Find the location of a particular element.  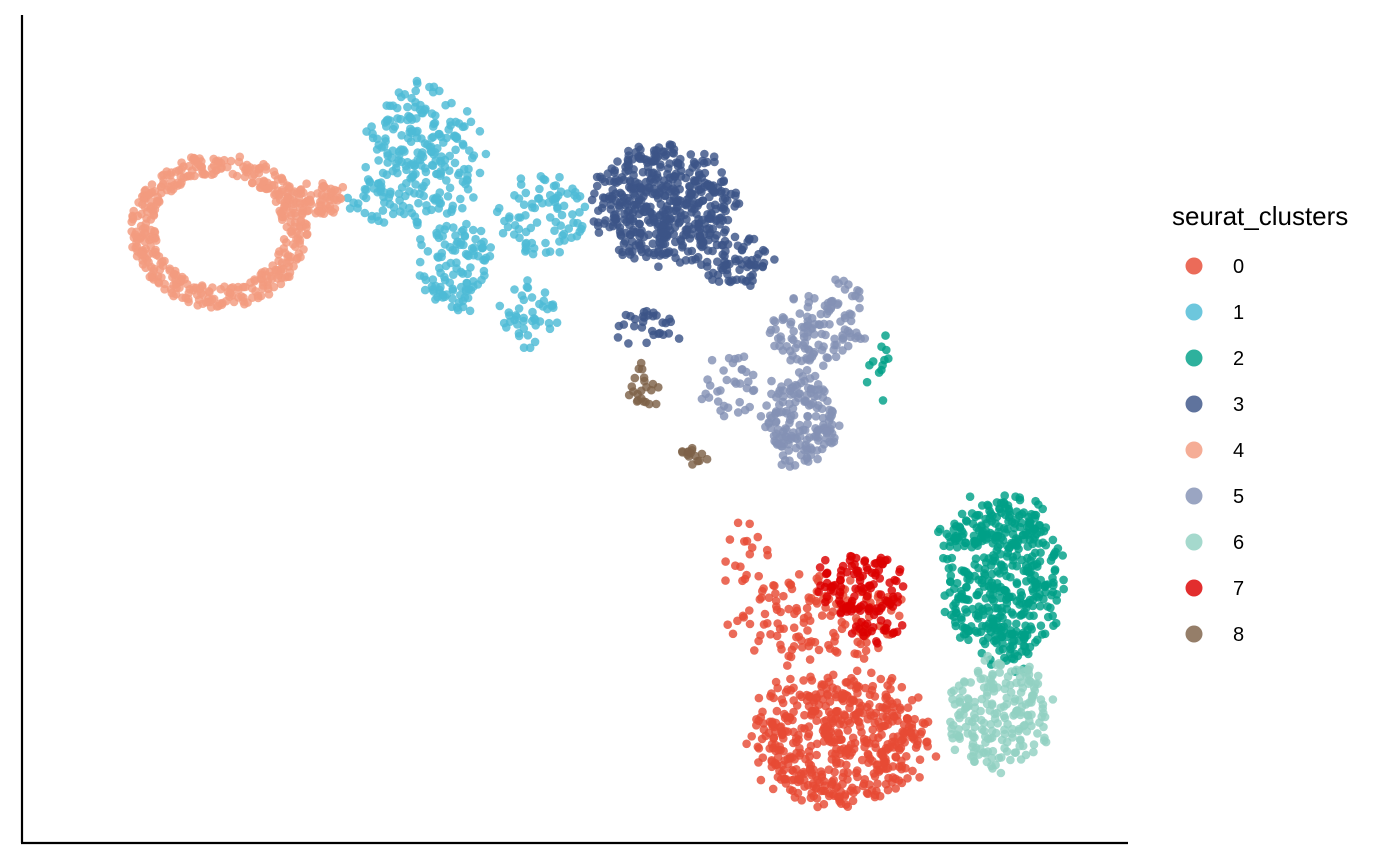

legend-label: 4 is located at coordinates (1238, 451).